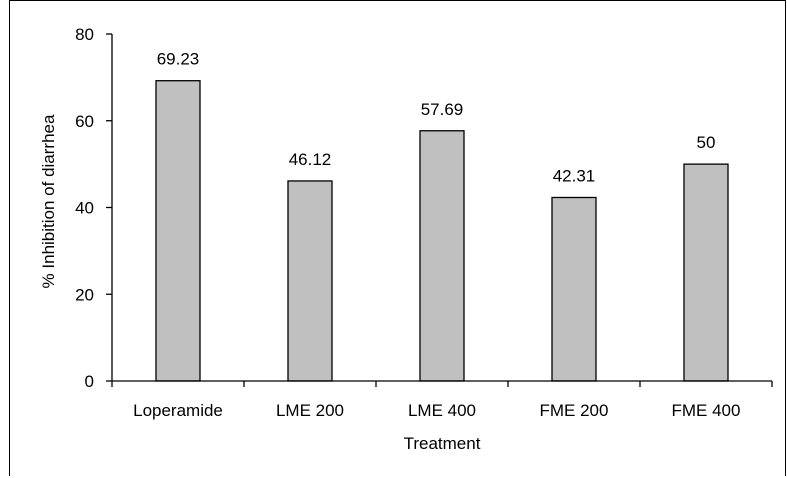  I want to click on data-label: 50, so click(706, 142).